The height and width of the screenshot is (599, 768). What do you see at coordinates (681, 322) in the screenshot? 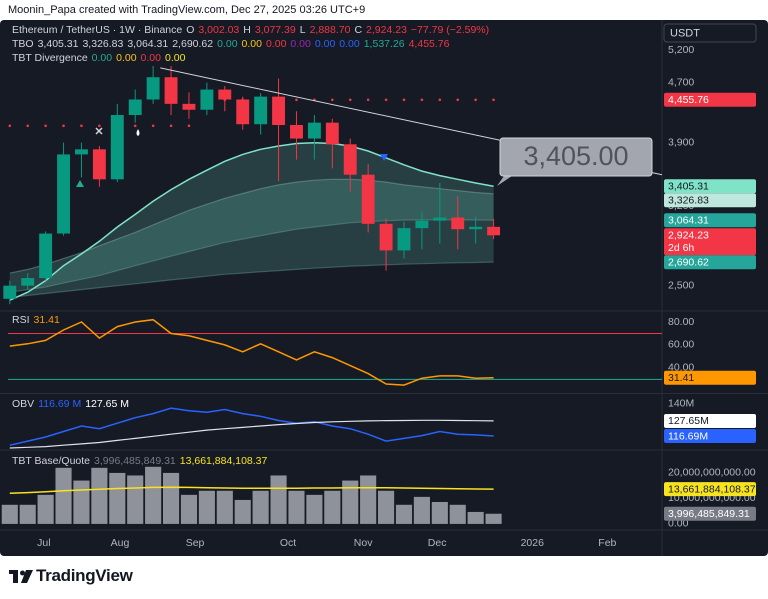
I see `y-tick-label: 80.00` at bounding box center [681, 322].